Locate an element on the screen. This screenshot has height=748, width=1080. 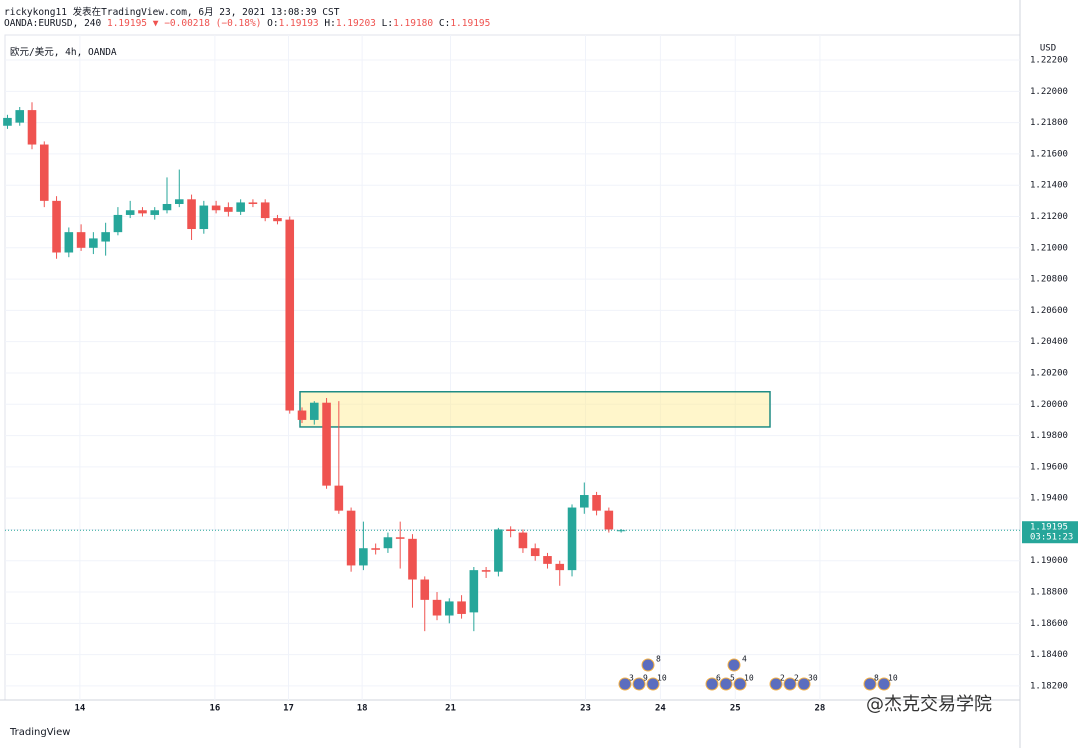
countdown-label: 03:51:23 is located at coordinates (1051, 538).